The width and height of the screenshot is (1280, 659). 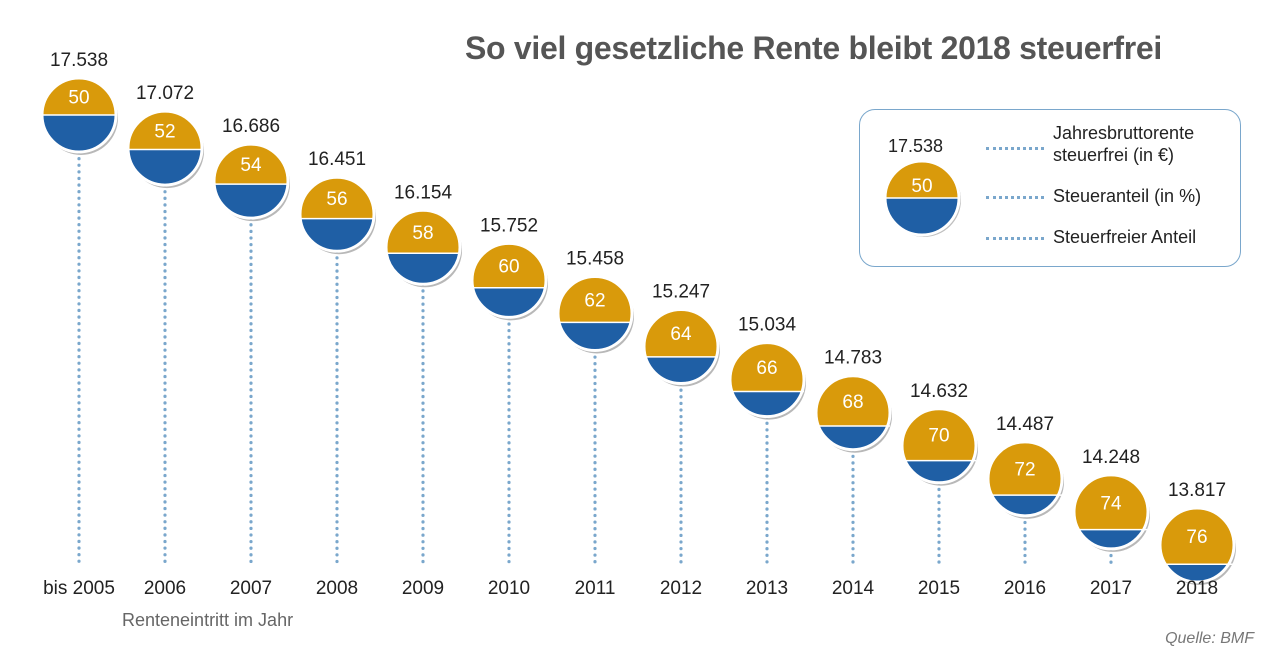 I want to click on x-axis-label: Renteneintritt im Jahr, so click(x=208, y=620).